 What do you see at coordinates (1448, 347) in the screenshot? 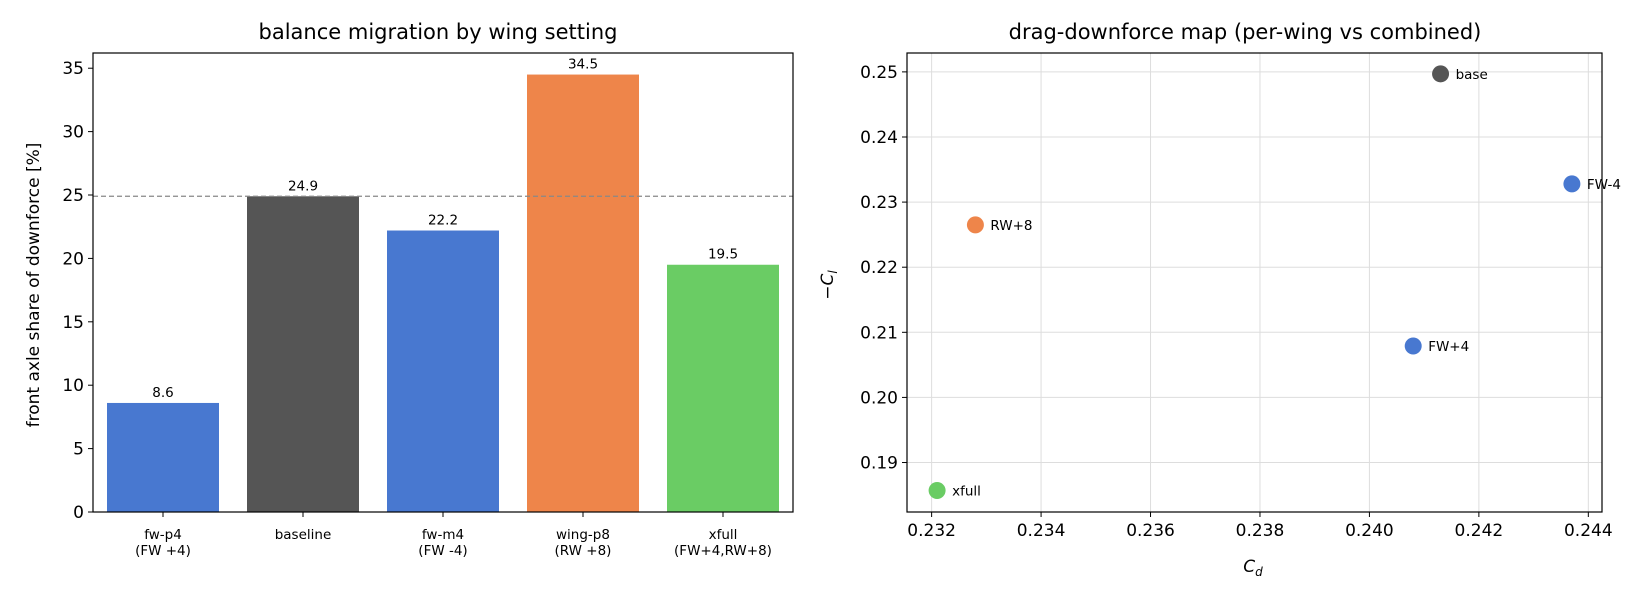
I see `scatter-point-label-3: FW+4` at bounding box center [1448, 347].